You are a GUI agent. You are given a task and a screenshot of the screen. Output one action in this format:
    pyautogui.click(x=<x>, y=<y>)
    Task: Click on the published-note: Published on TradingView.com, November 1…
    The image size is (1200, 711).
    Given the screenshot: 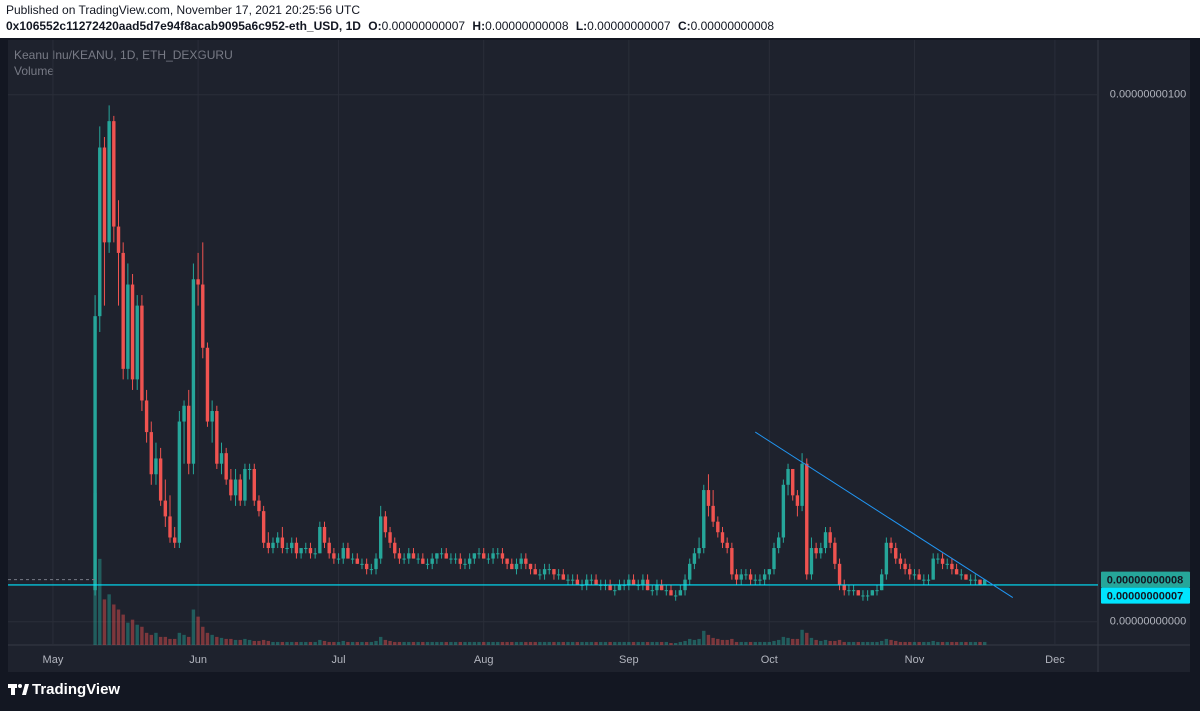 What is the action you would take?
    pyautogui.click(x=183, y=10)
    